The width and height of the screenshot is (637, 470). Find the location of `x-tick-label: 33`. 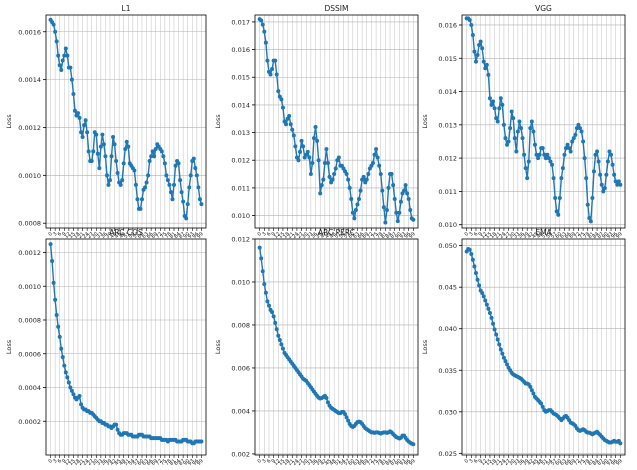

x-tick-label: 33 is located at coordinates (517, 235).